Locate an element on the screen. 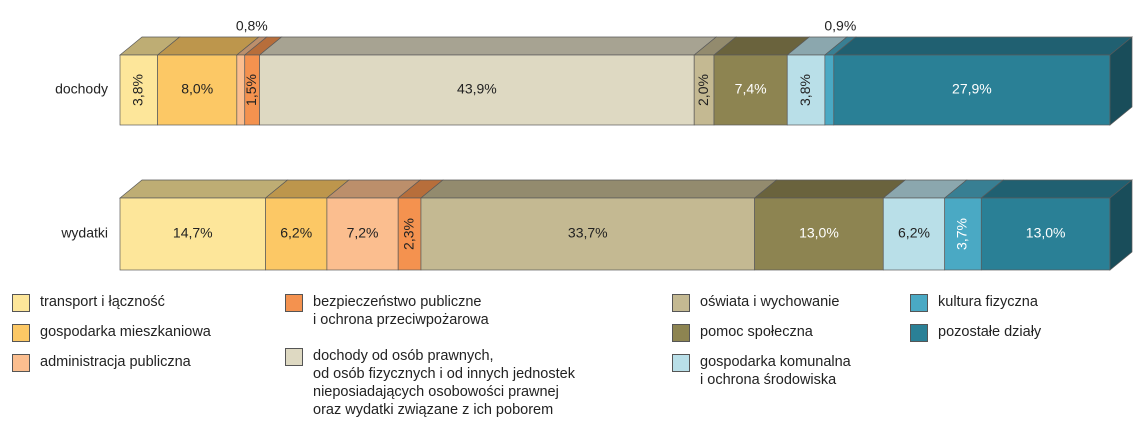 This screenshot has height=433, width=1135. legend-item: oświata i wychowanie is located at coordinates (755, 302).